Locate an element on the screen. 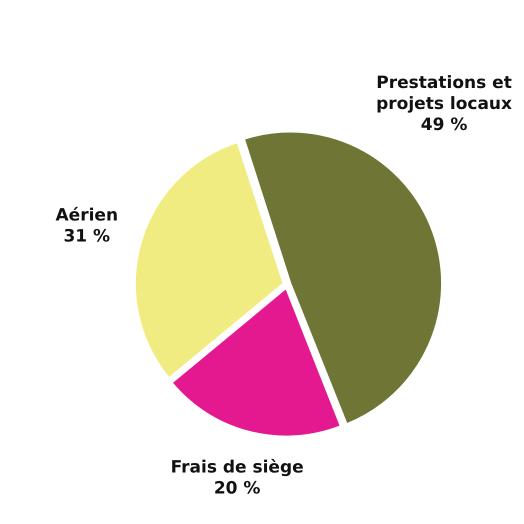  slice-label: Frais de siège is located at coordinates (237, 468).